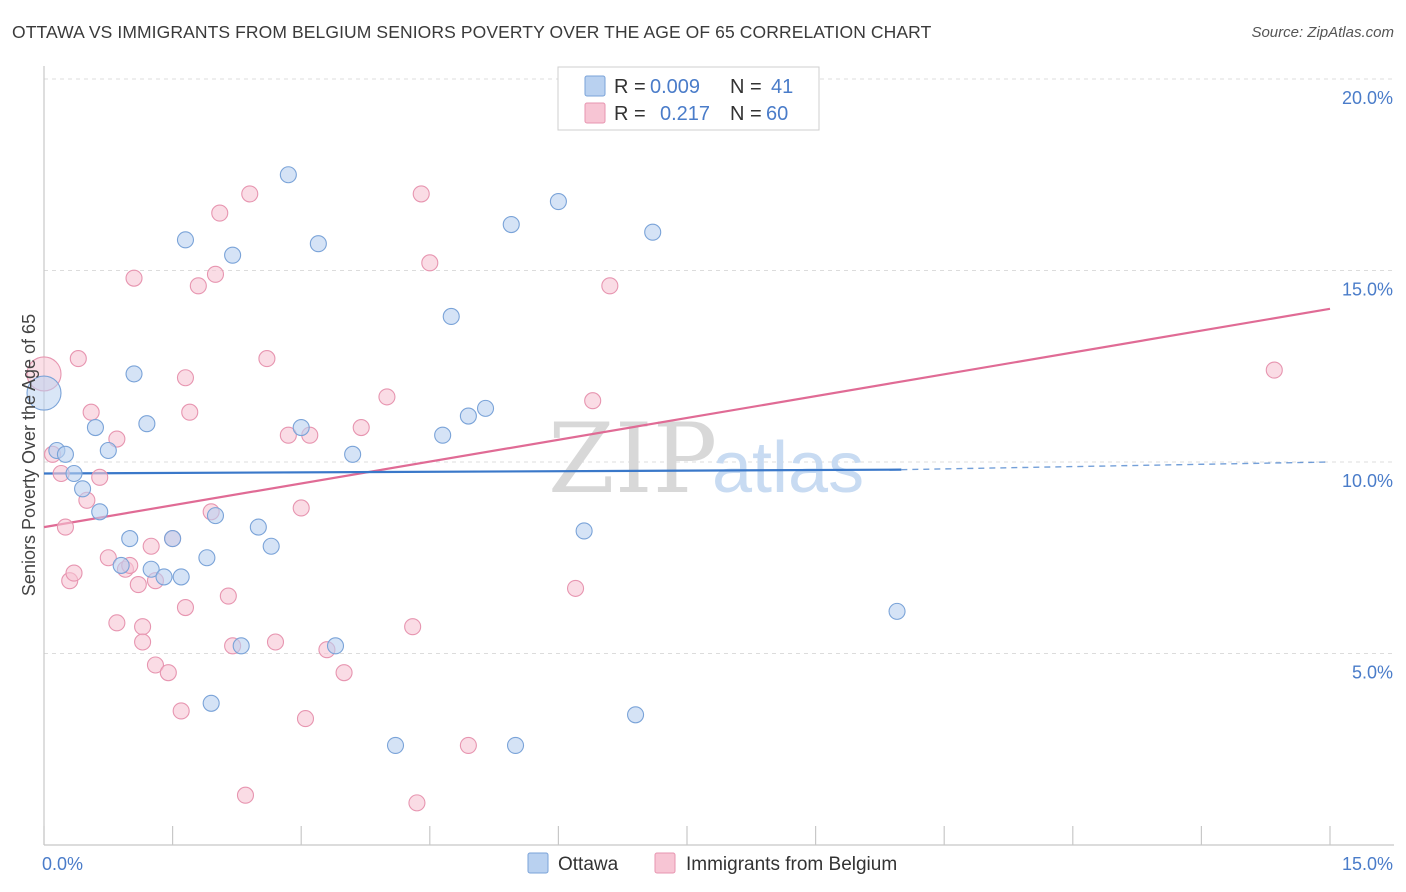 The image size is (1406, 892). What do you see at coordinates (746, 87) in the screenshot?
I see `legend-n-label-1: N =` at bounding box center [746, 87].